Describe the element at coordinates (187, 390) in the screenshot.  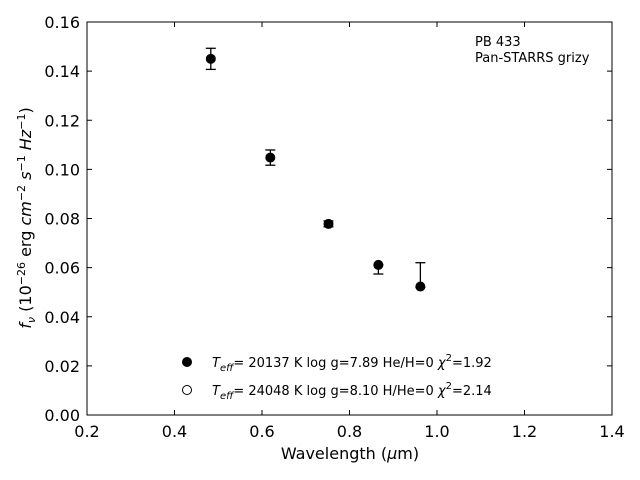
I see `legend-marker-open` at that location.